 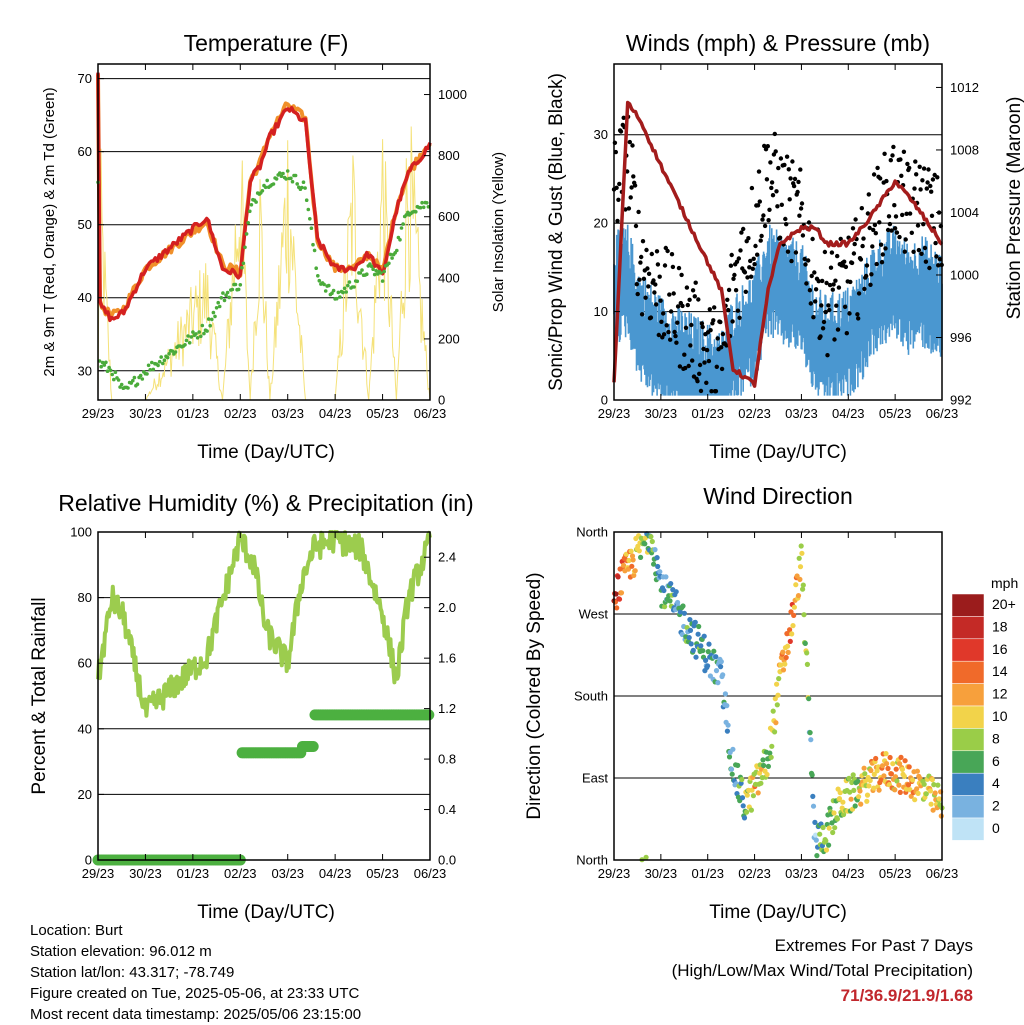 What do you see at coordinates (287, 413) in the screenshot?
I see `temperature-xtick-label: 03/23` at bounding box center [287, 413].